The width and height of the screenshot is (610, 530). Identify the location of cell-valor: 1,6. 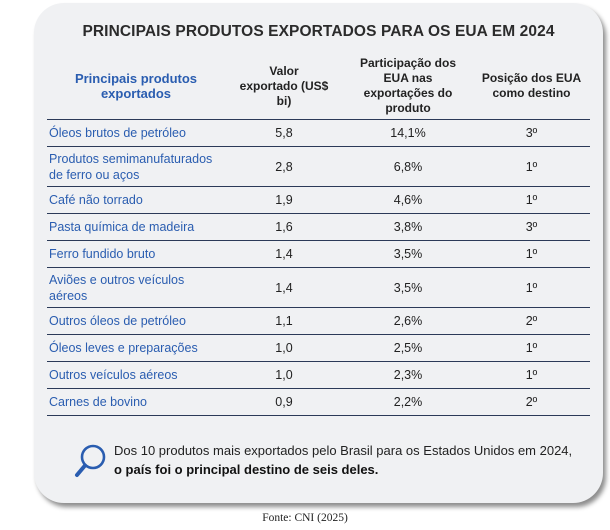
(284, 227).